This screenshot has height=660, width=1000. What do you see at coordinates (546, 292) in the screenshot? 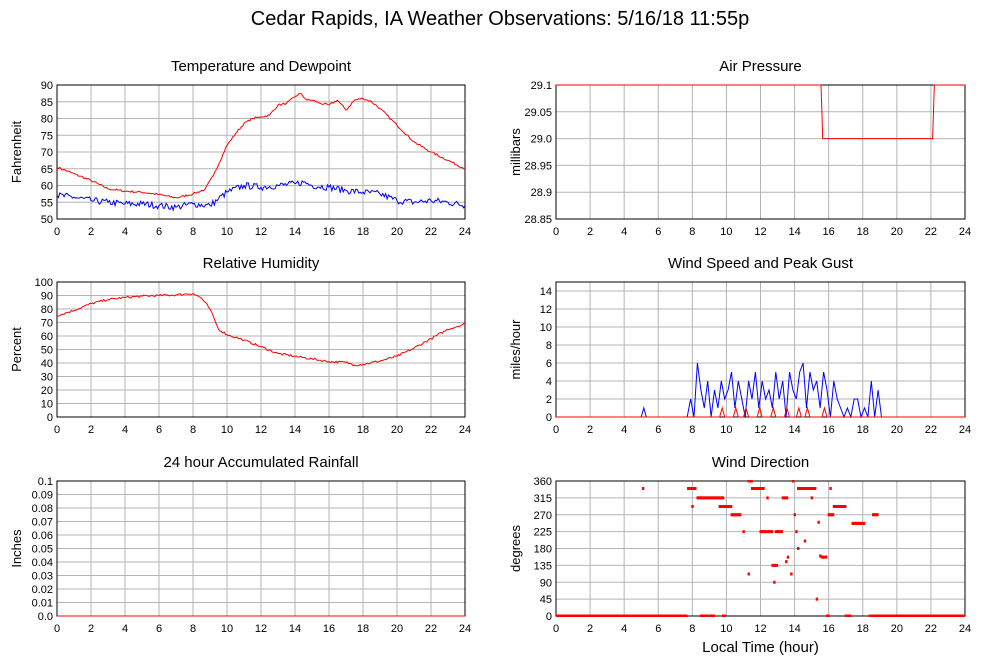
I see `y-tick-label: 14` at bounding box center [546, 292].